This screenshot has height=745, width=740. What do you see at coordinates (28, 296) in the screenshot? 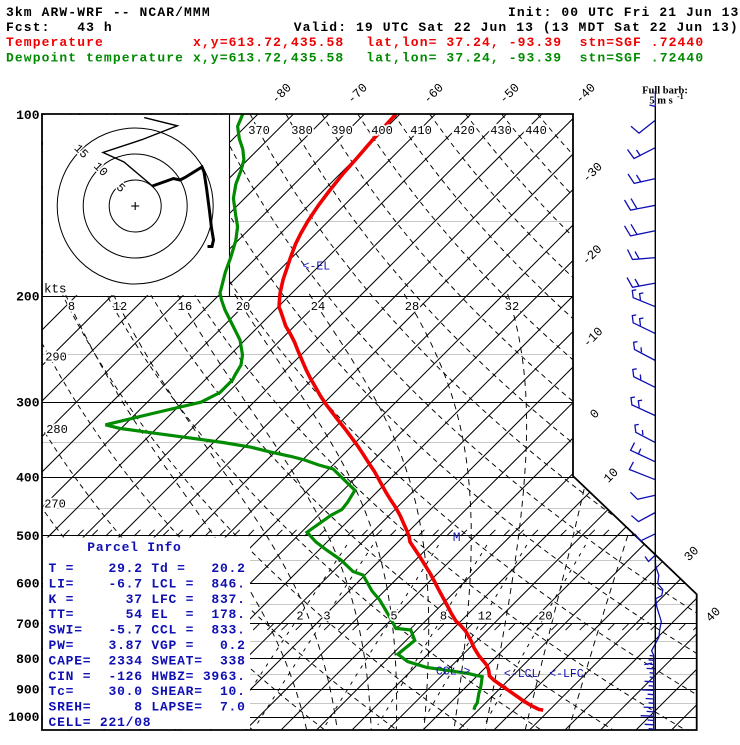
I see `svg-text: 200` at bounding box center [28, 296].